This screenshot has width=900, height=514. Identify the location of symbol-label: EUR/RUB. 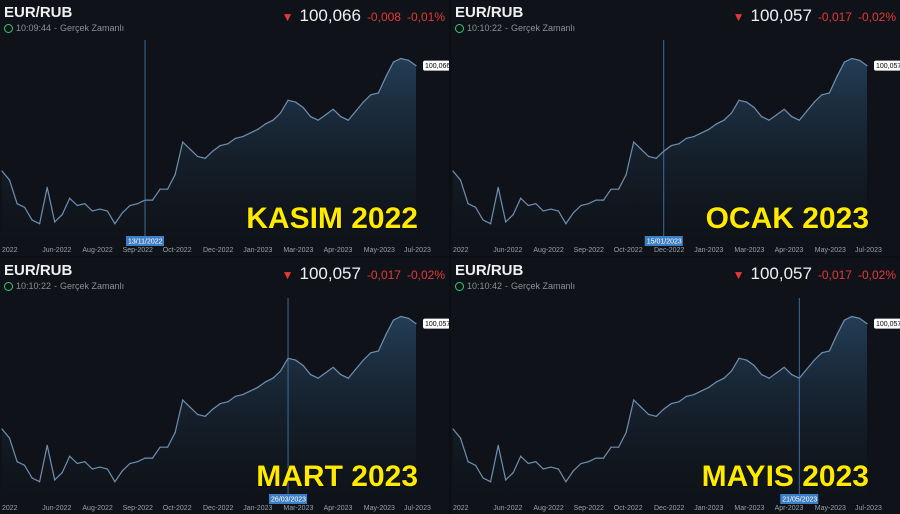
(489, 270).